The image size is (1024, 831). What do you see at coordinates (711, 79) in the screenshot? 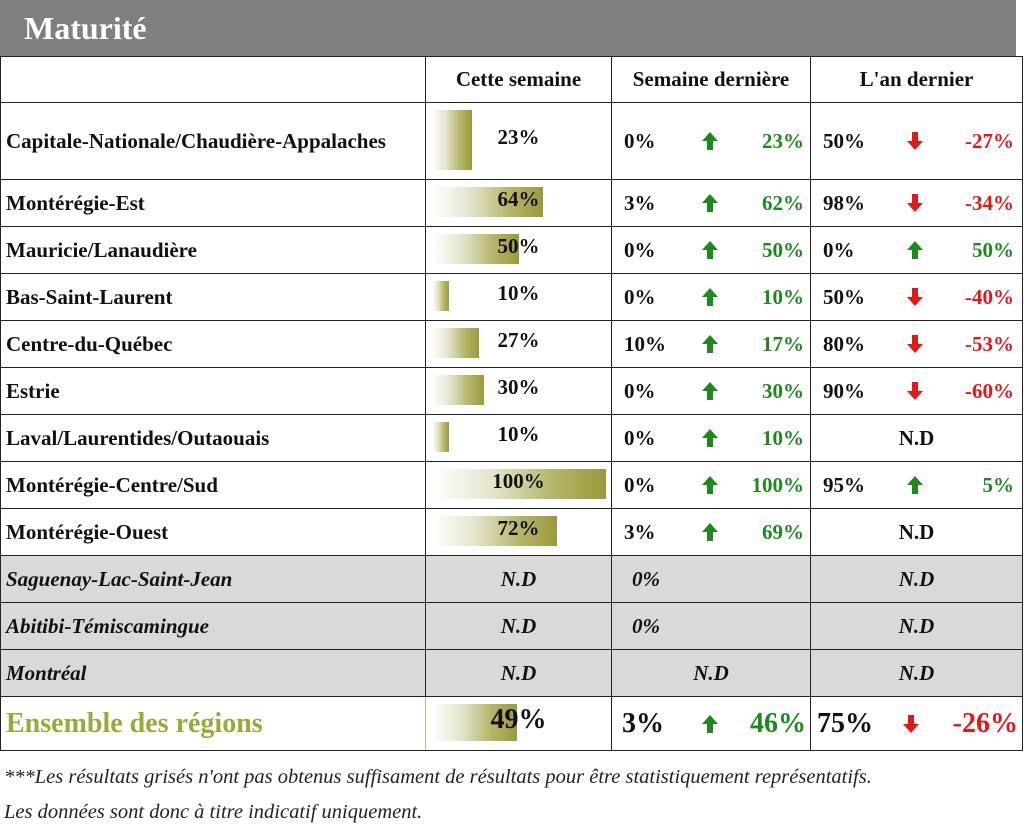
I see `header-last-week: Semaine dernière` at bounding box center [711, 79].